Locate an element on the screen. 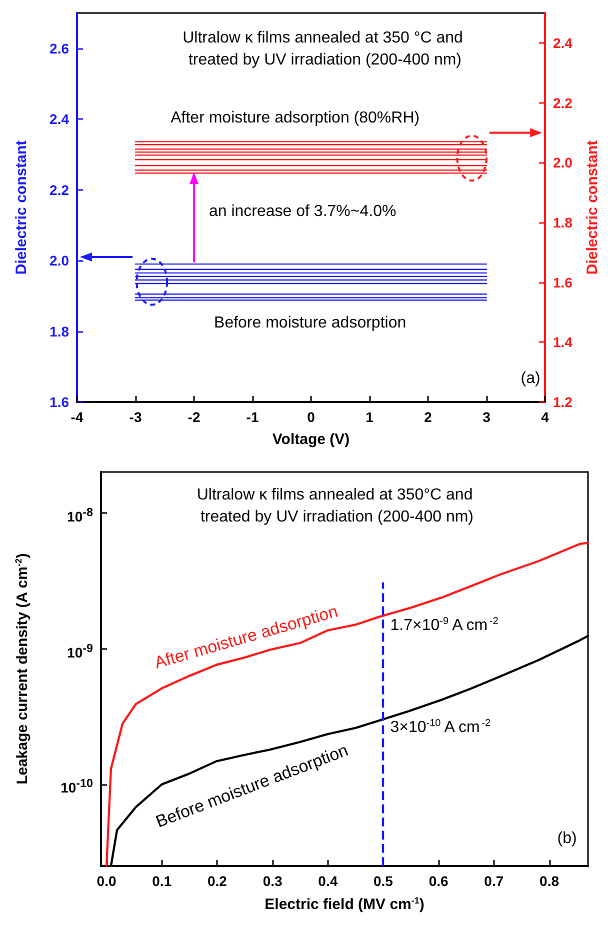 The image size is (608, 927). y2-tick-label: 2.2 is located at coordinates (563, 102).